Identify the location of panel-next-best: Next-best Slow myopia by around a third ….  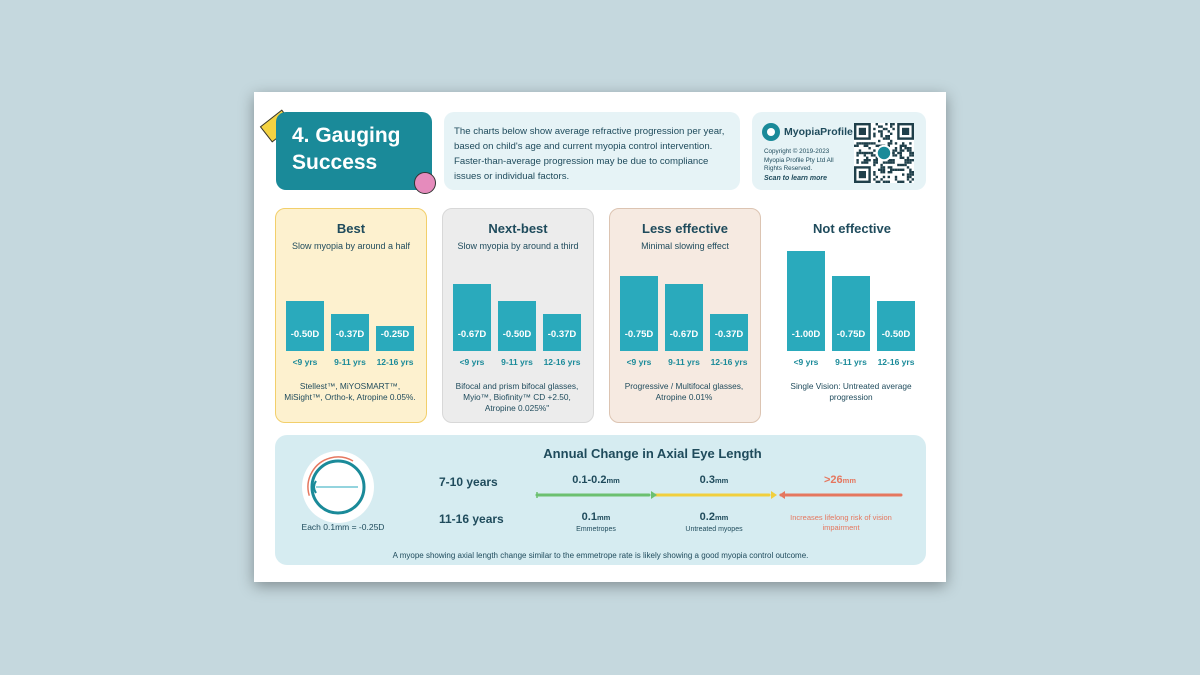
(518, 315).